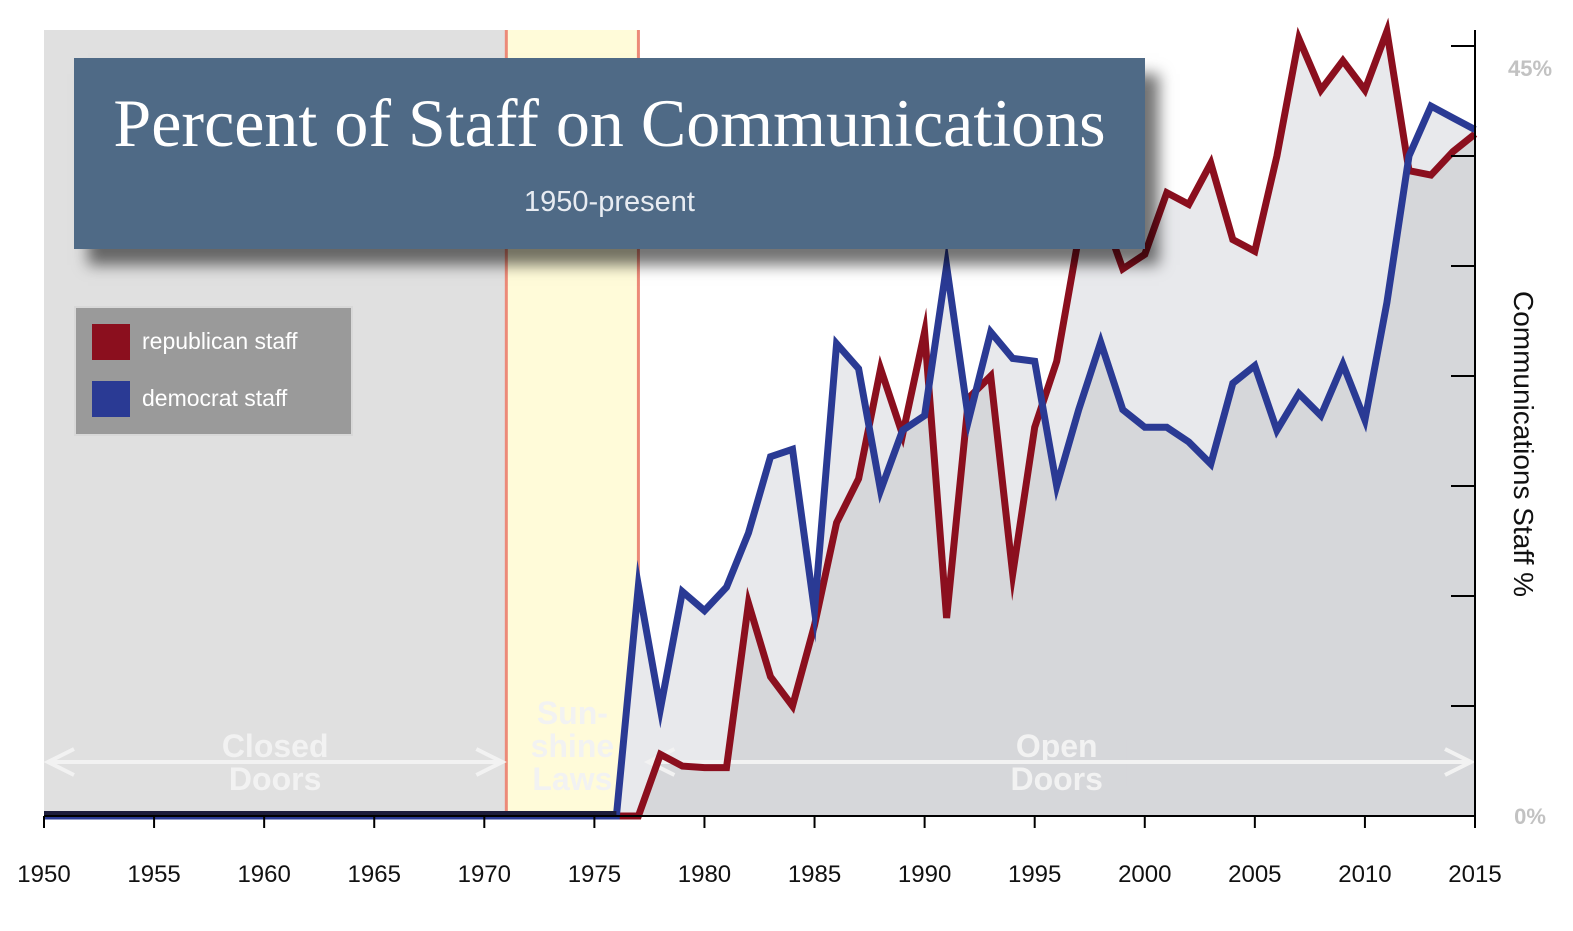  I want to click on x-tick-label-2015: 2015, so click(1474, 874).